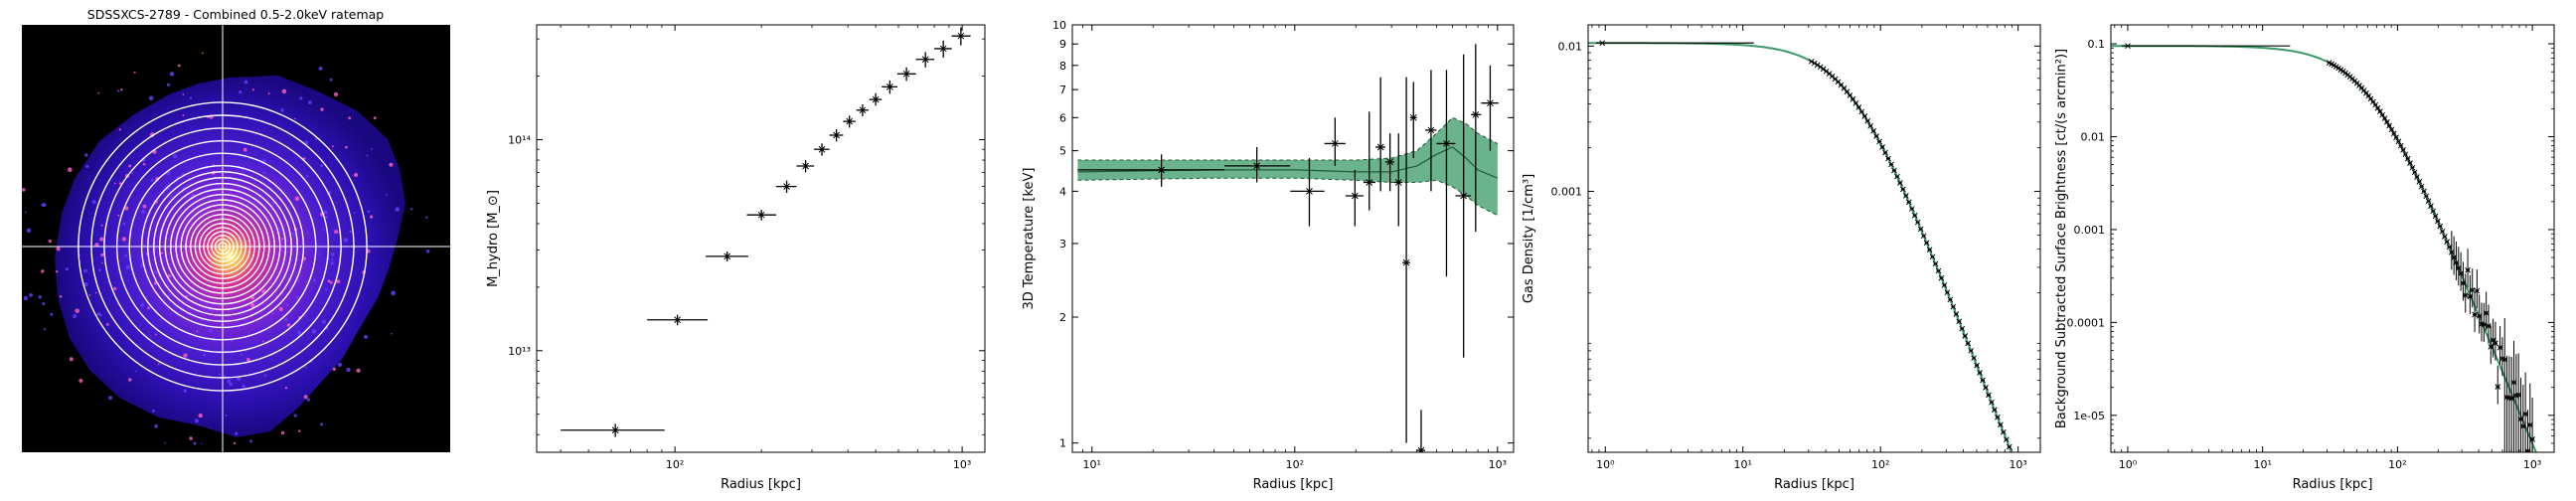  I want to click on axes-frame, so click(2332, 238).